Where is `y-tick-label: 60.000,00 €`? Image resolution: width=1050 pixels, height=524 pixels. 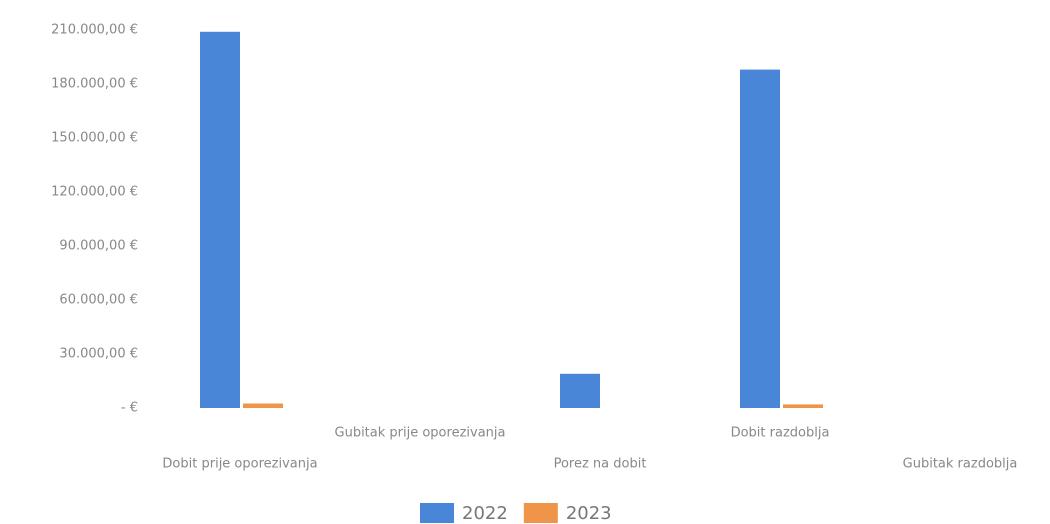
y-tick-label: 60.000,00 € is located at coordinates (98, 300).